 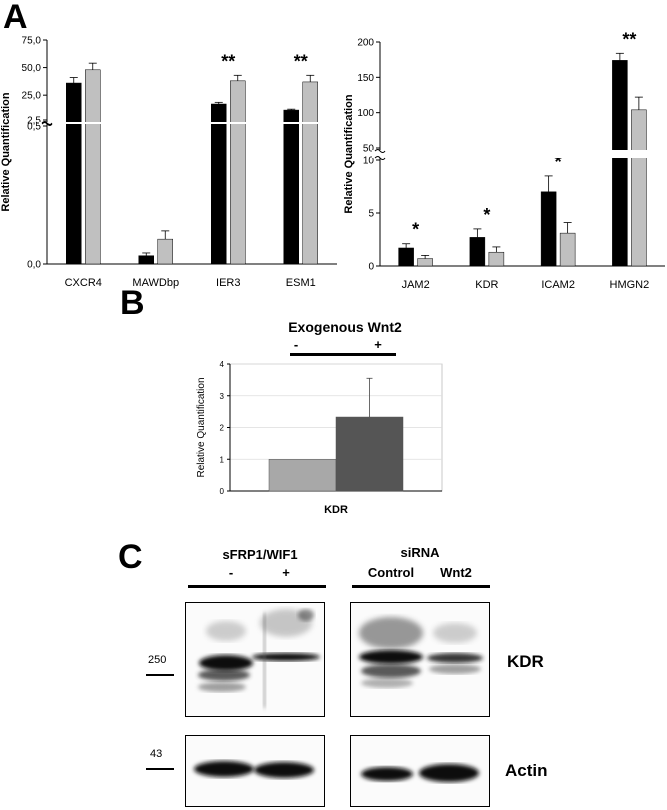 What do you see at coordinates (32, 96) in the screenshot?
I see `y-tick-label: 25,0` at bounding box center [32, 96].